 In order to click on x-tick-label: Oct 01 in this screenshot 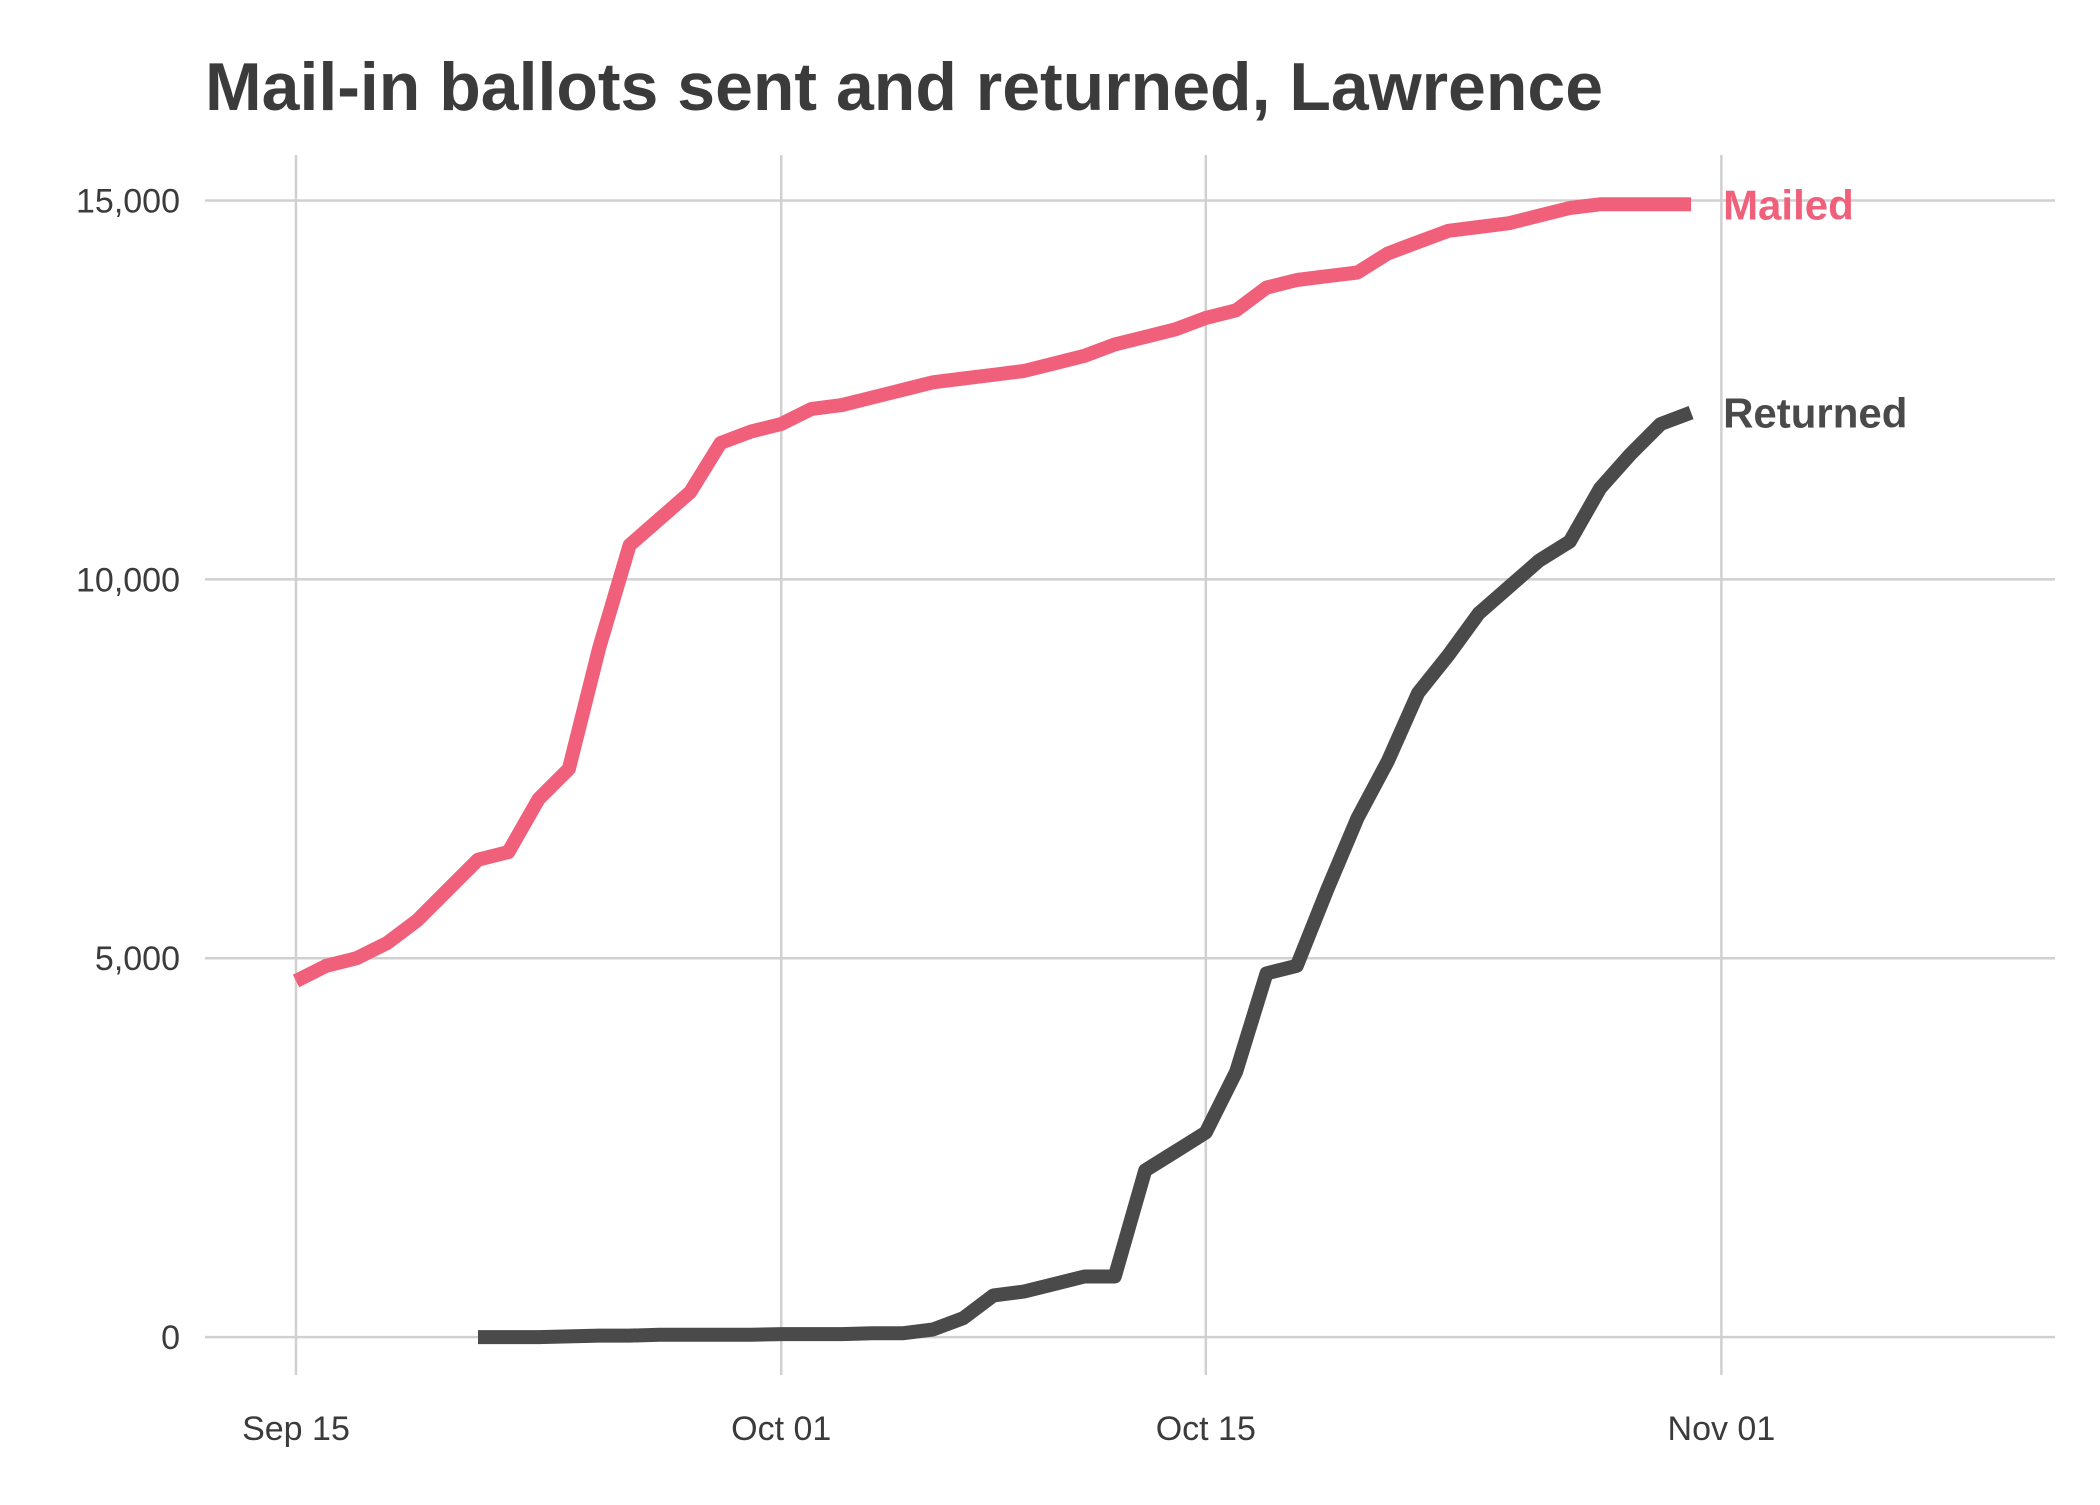, I will do `click(781, 1429)`.